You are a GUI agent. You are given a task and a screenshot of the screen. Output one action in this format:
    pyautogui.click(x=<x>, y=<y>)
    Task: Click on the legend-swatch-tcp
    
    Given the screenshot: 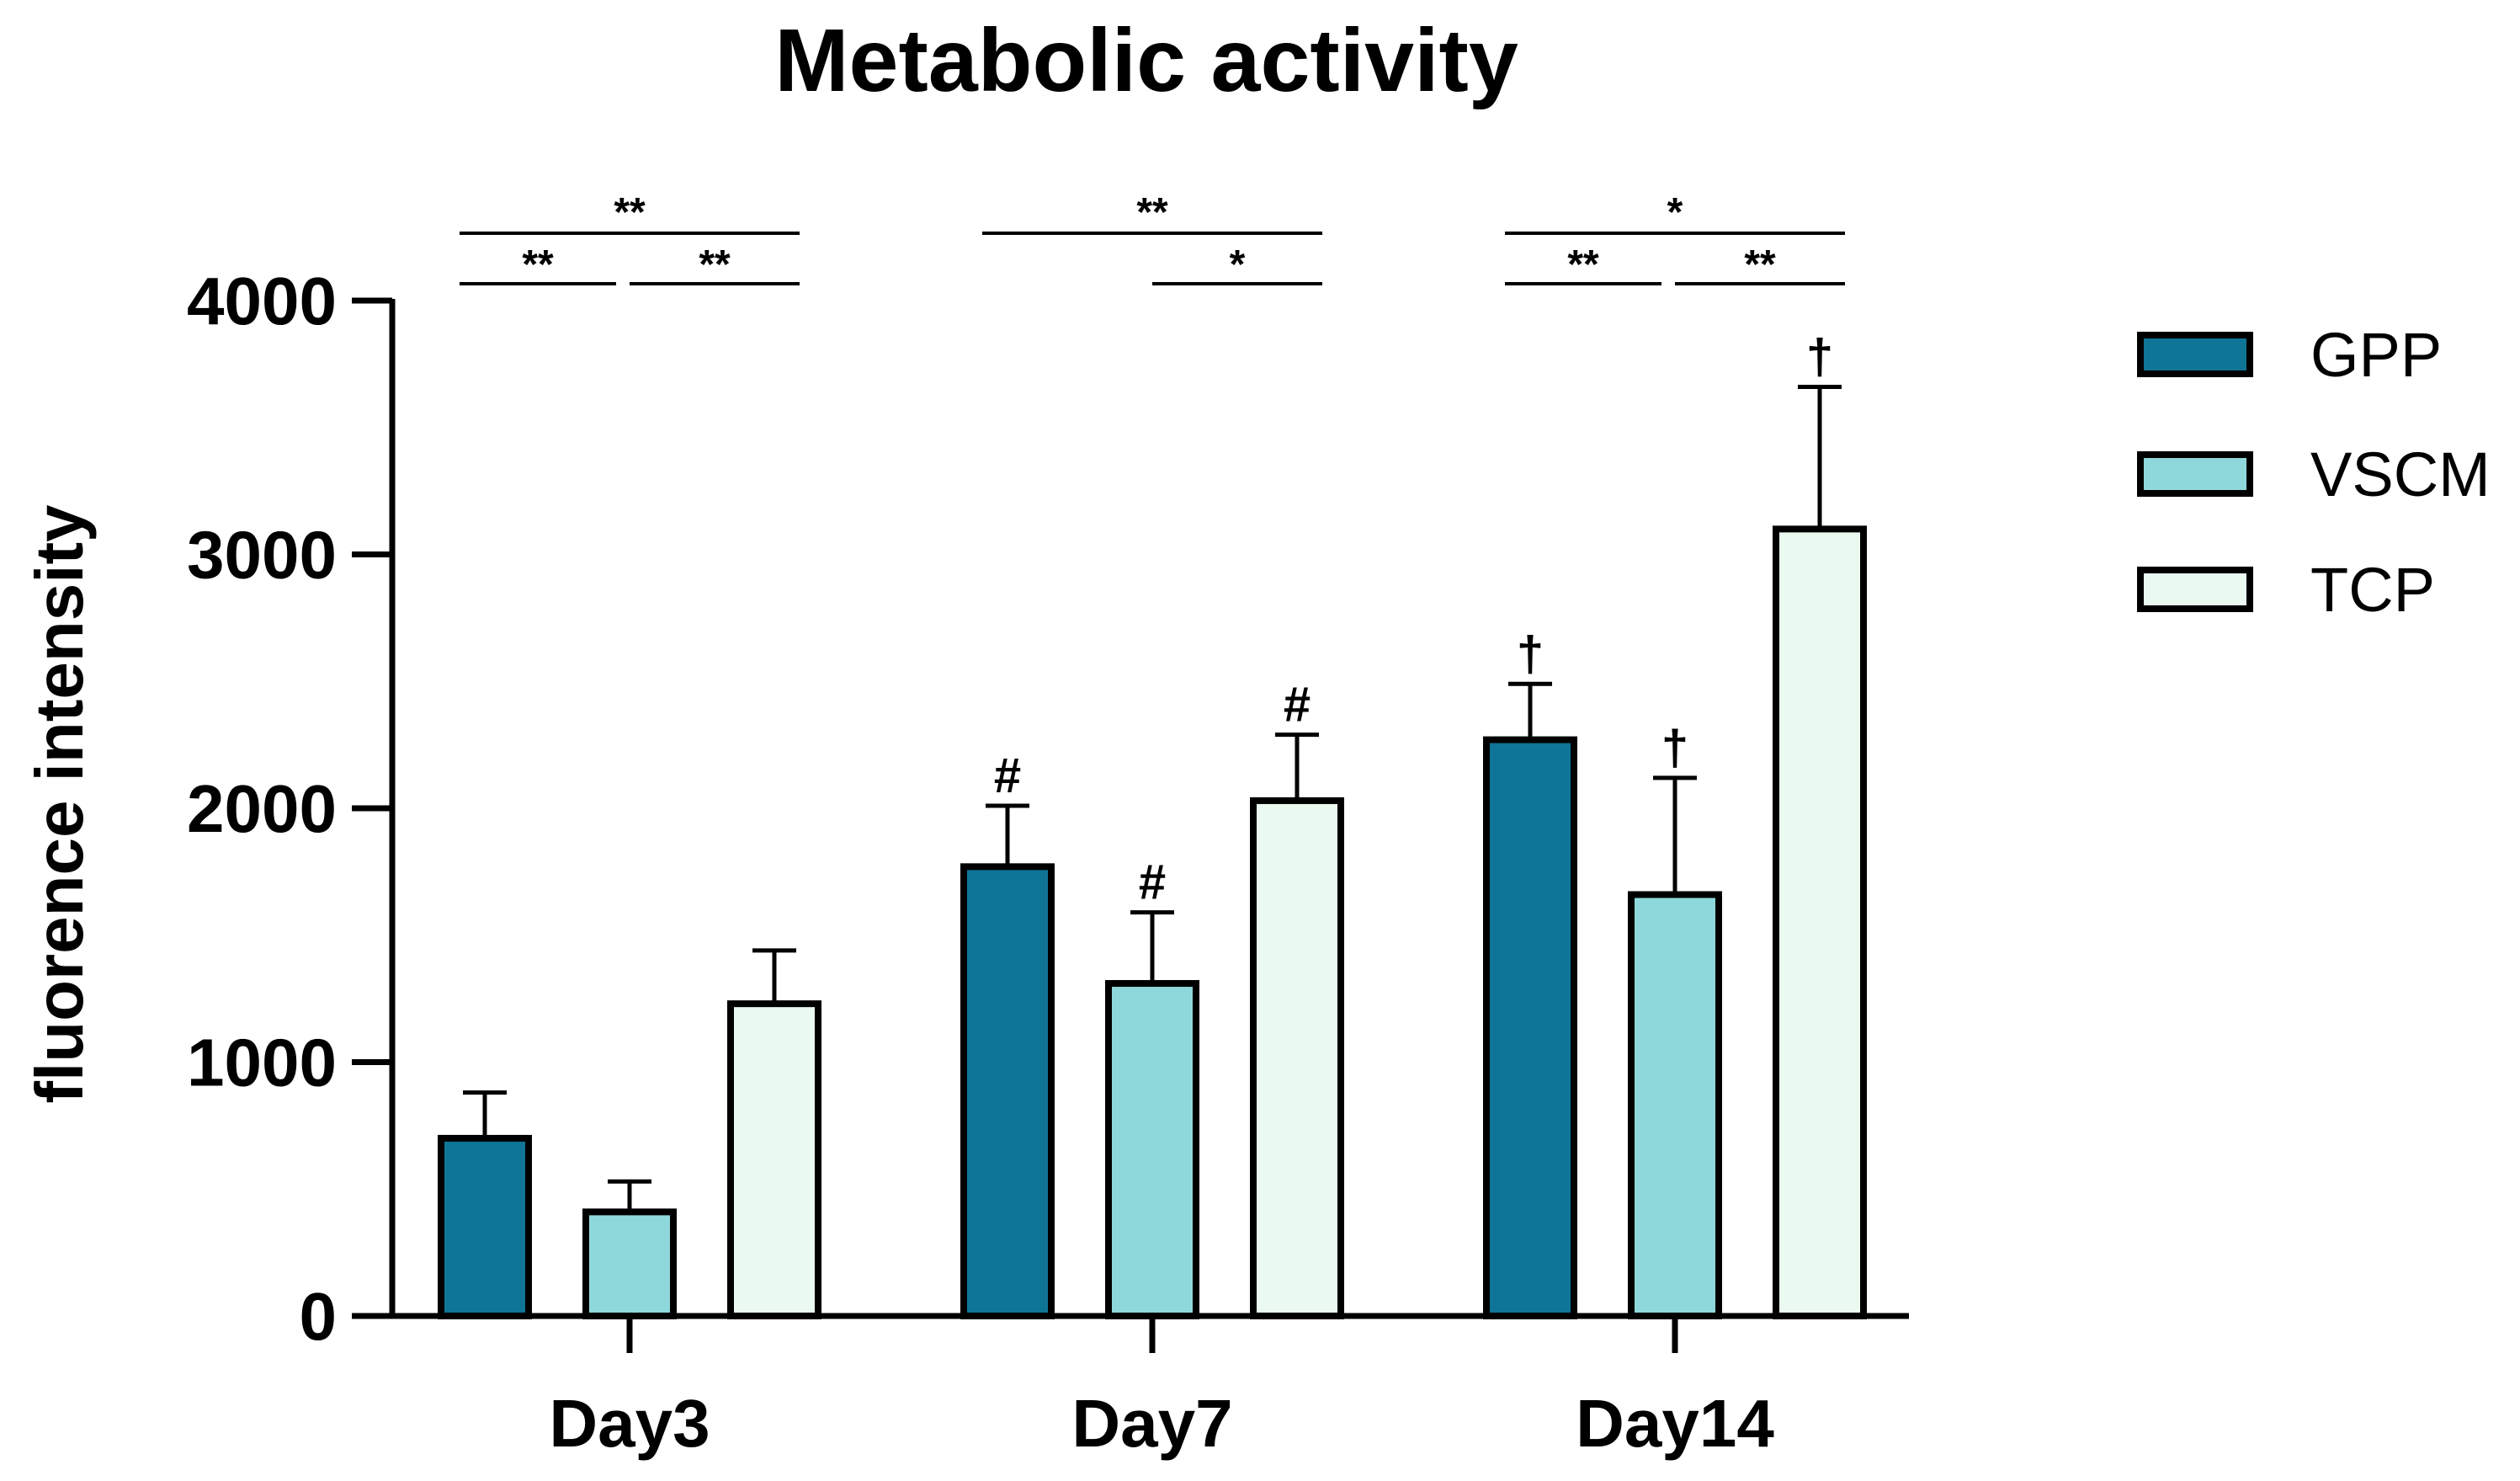 What is the action you would take?
    pyautogui.click(x=2195, y=589)
    